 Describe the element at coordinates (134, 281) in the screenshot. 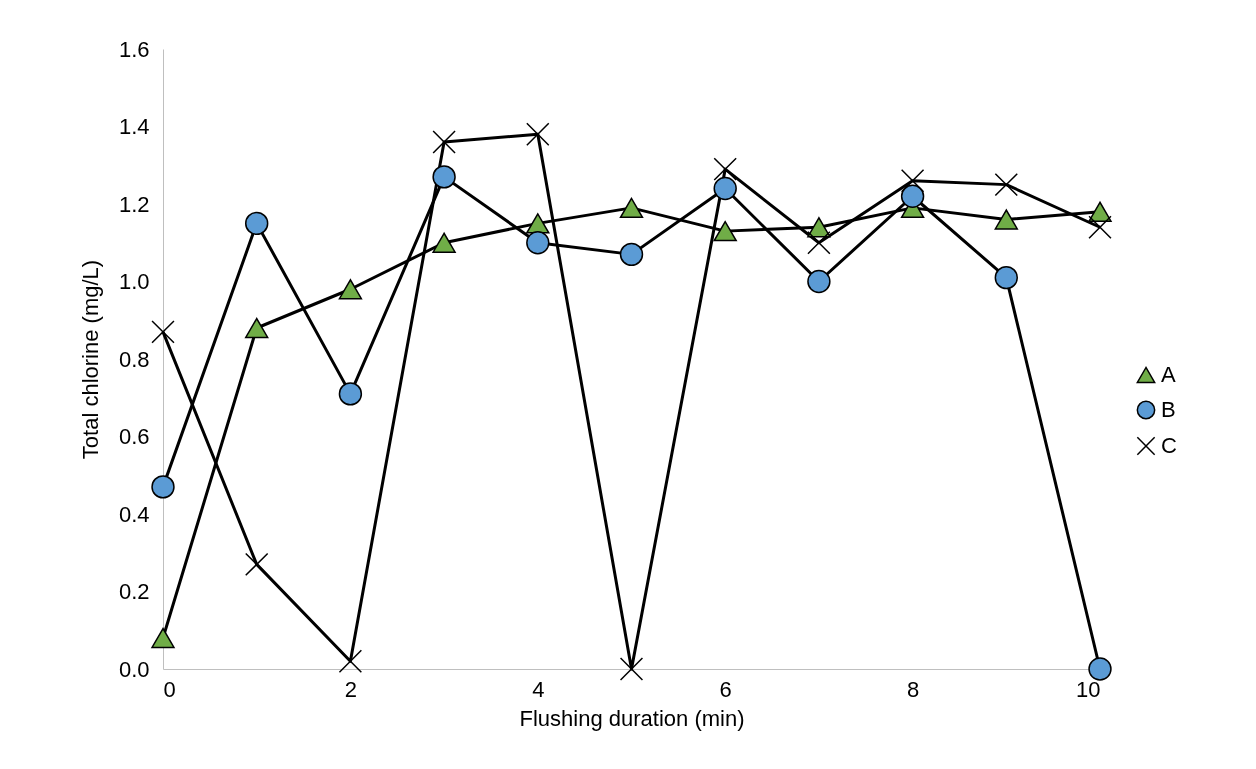

I see `y-tick-label: 1.0` at that location.